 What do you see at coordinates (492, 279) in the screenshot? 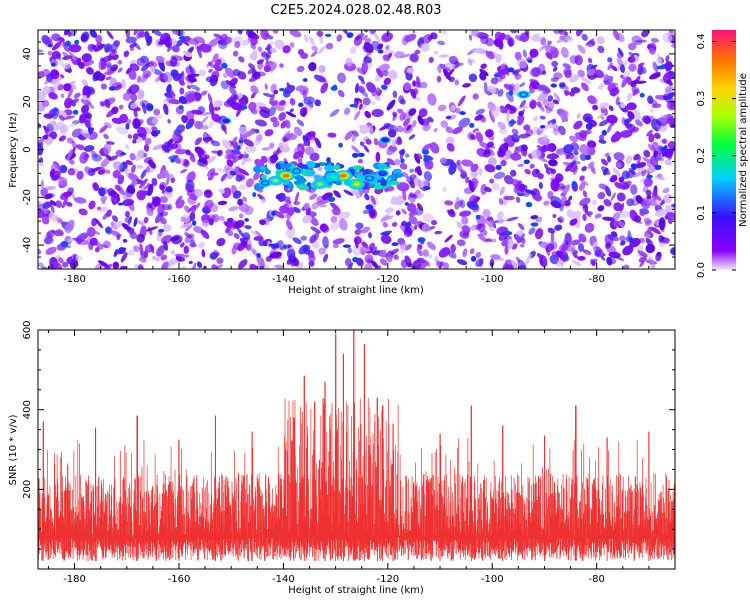
I see `x-tick-label: -100` at bounding box center [492, 279].